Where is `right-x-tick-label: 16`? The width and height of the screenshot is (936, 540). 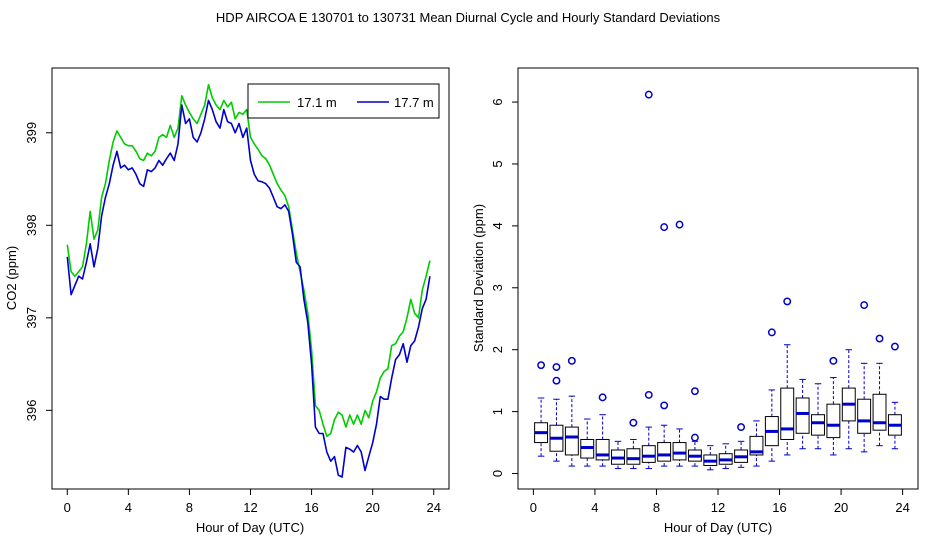 right-x-tick-label: 16 is located at coordinates (779, 507).